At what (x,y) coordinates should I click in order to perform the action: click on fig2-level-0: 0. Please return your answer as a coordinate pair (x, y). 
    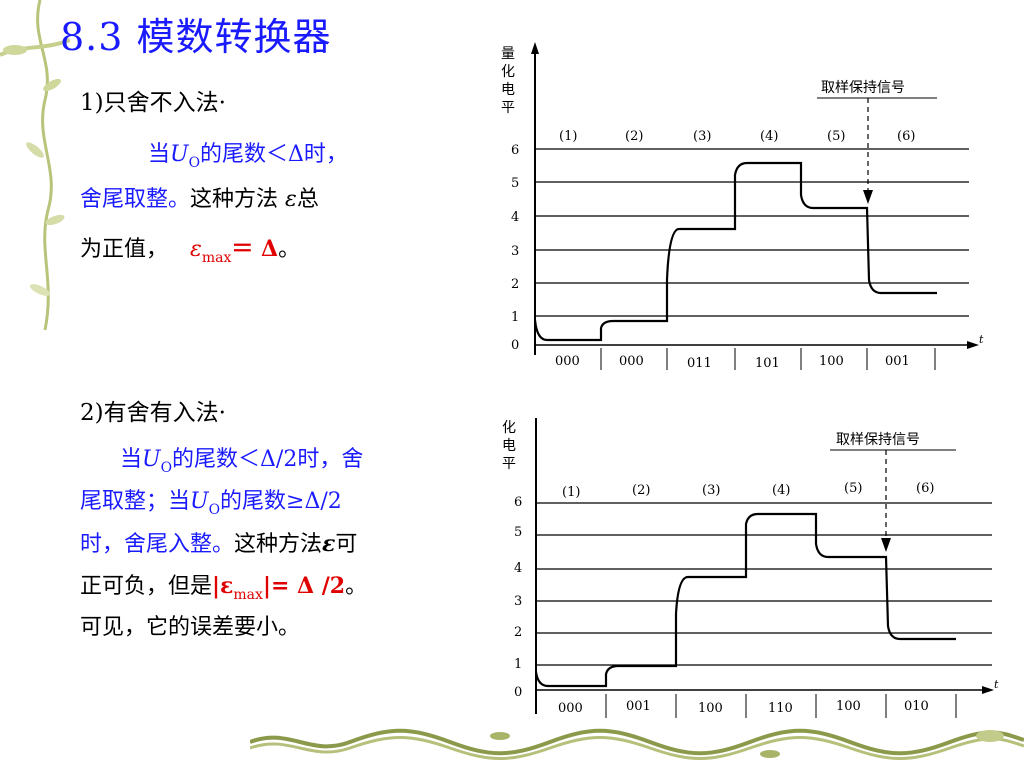
    Looking at the image, I should click on (518, 692).